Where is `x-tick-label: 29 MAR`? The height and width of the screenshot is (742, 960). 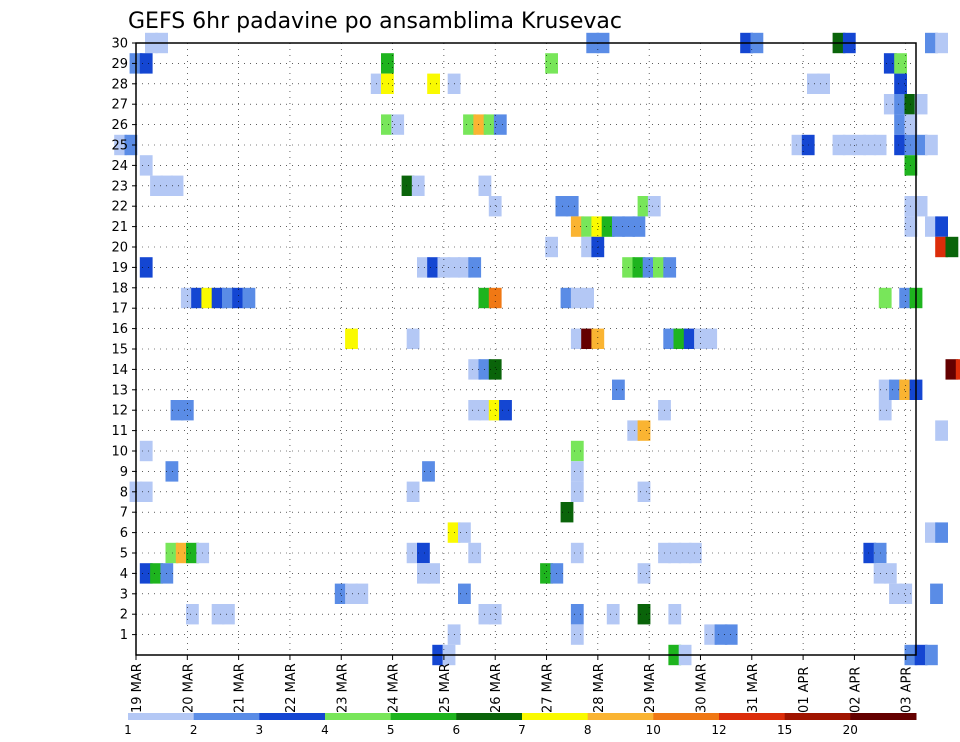
x-tick-label: 29 MAR is located at coordinates (650, 688).